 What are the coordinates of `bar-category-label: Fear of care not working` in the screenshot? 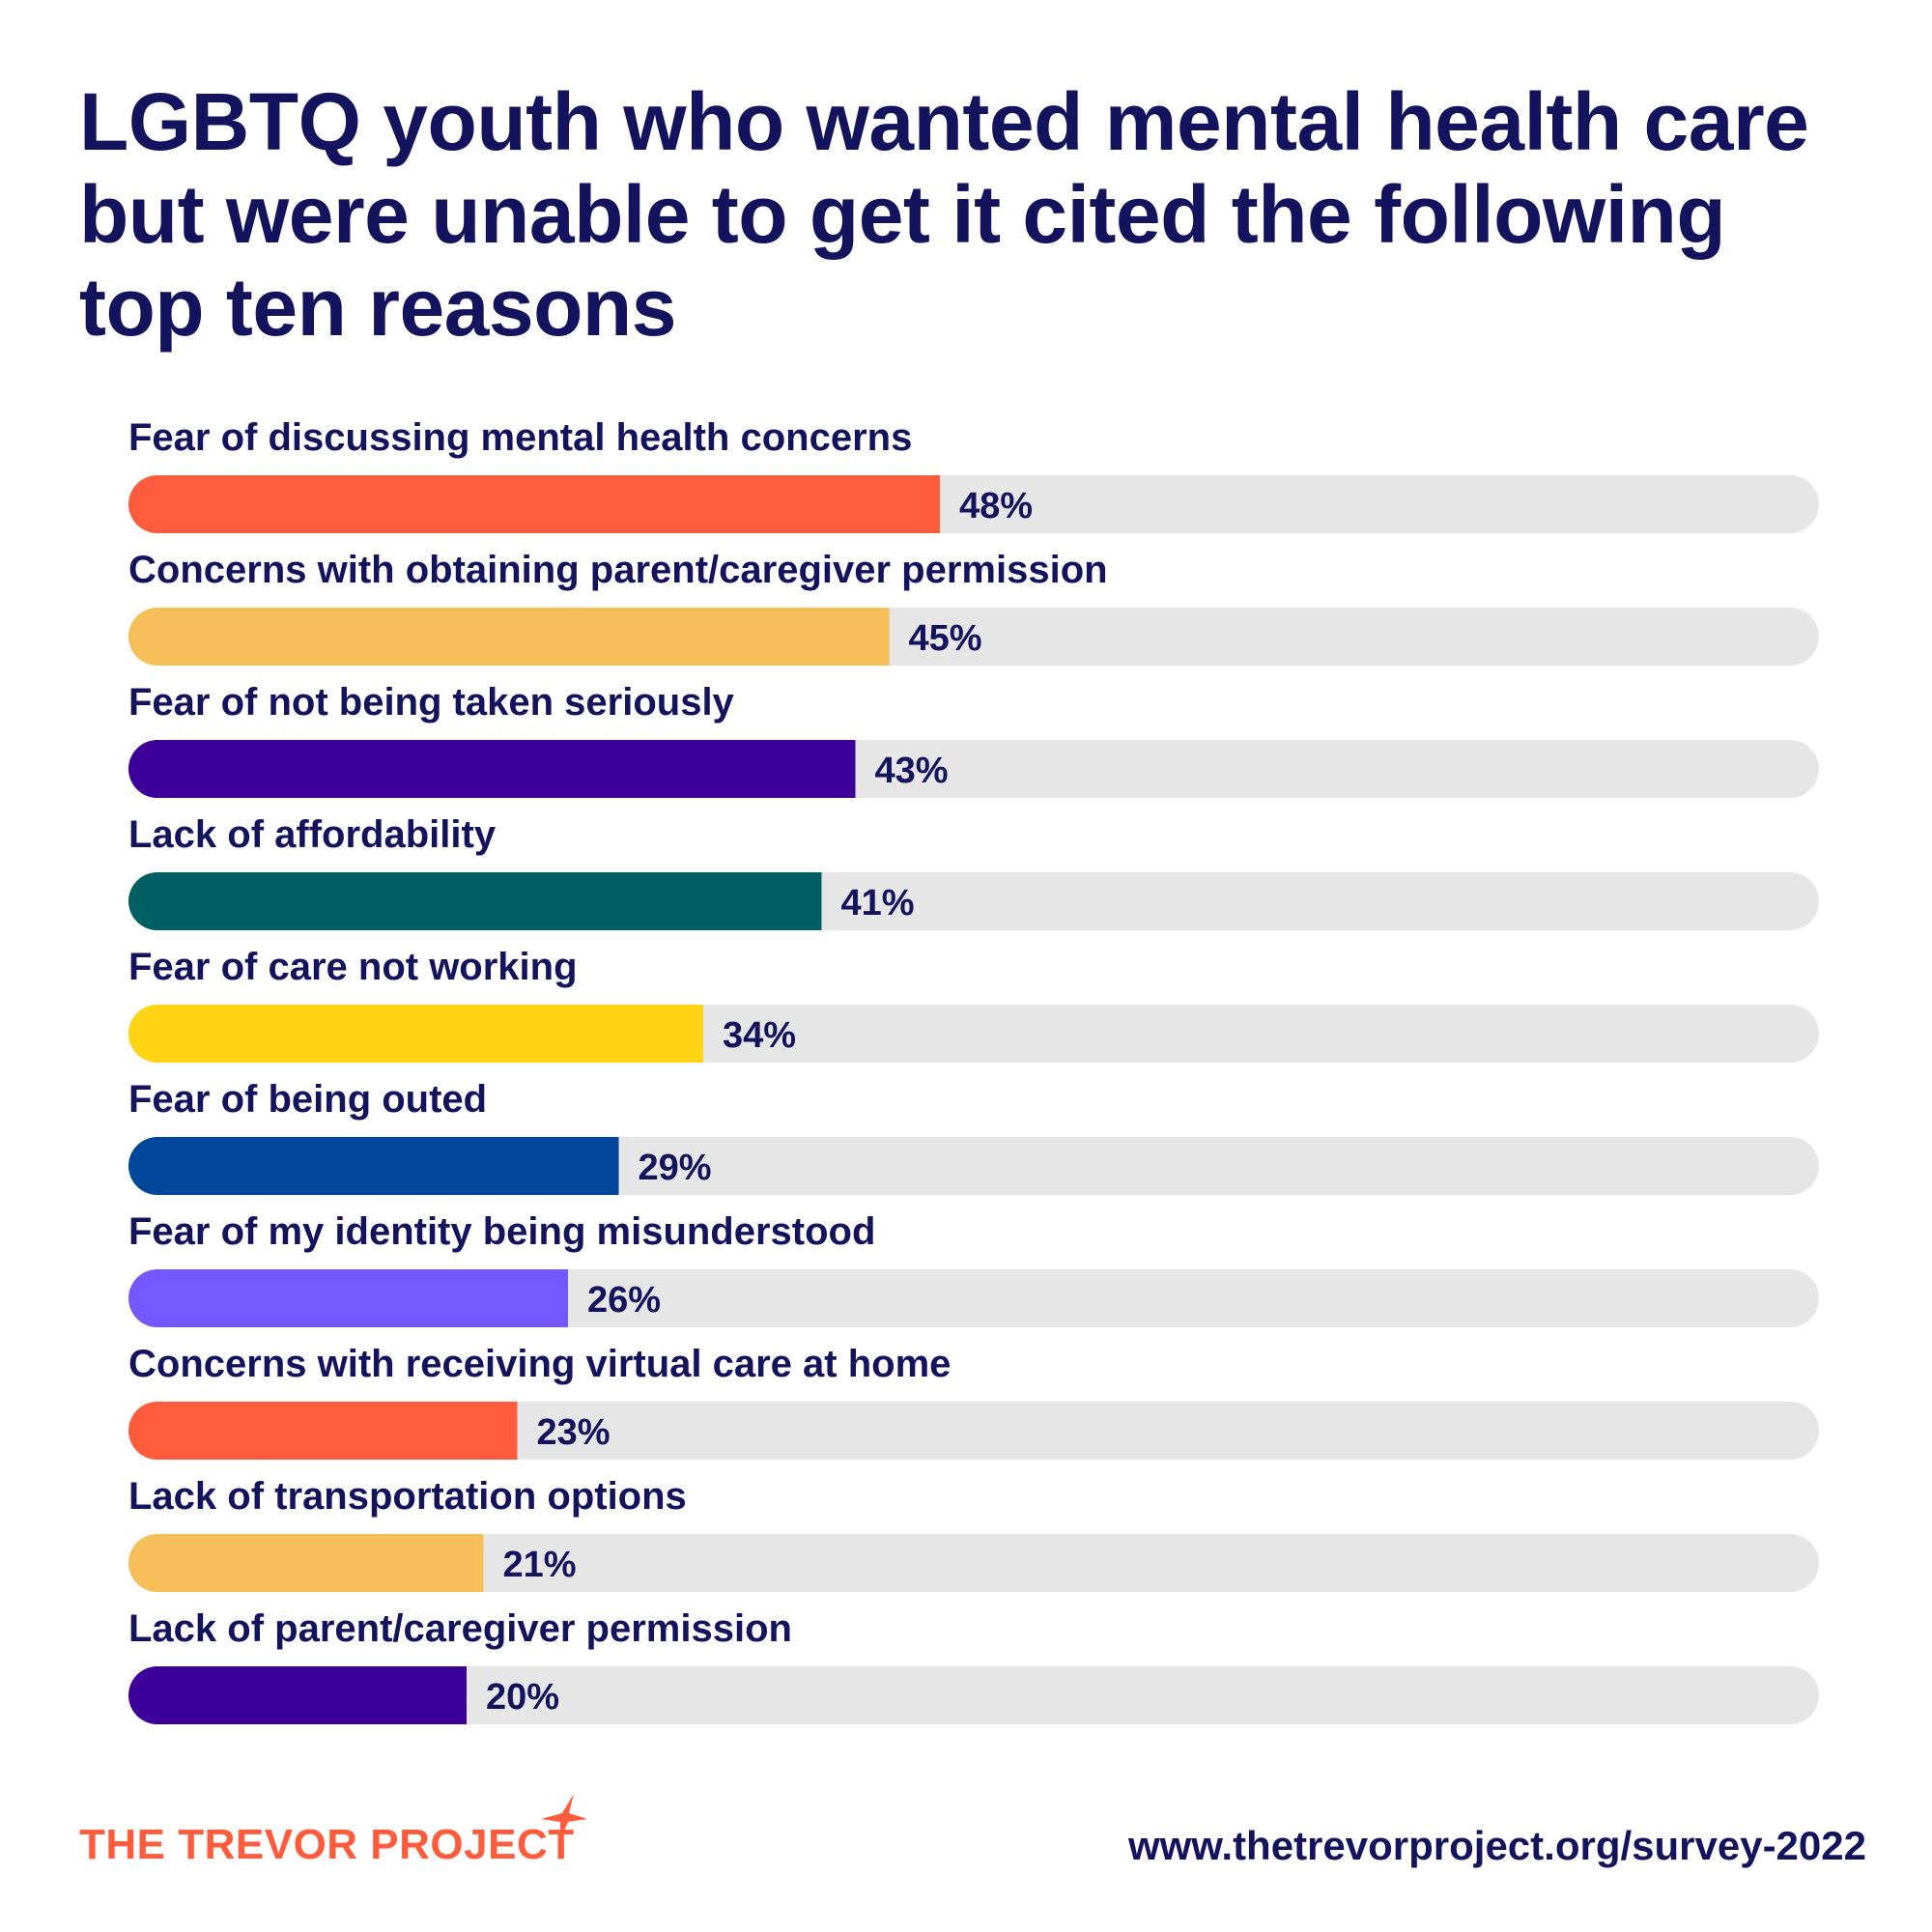 It's located at (353, 967).